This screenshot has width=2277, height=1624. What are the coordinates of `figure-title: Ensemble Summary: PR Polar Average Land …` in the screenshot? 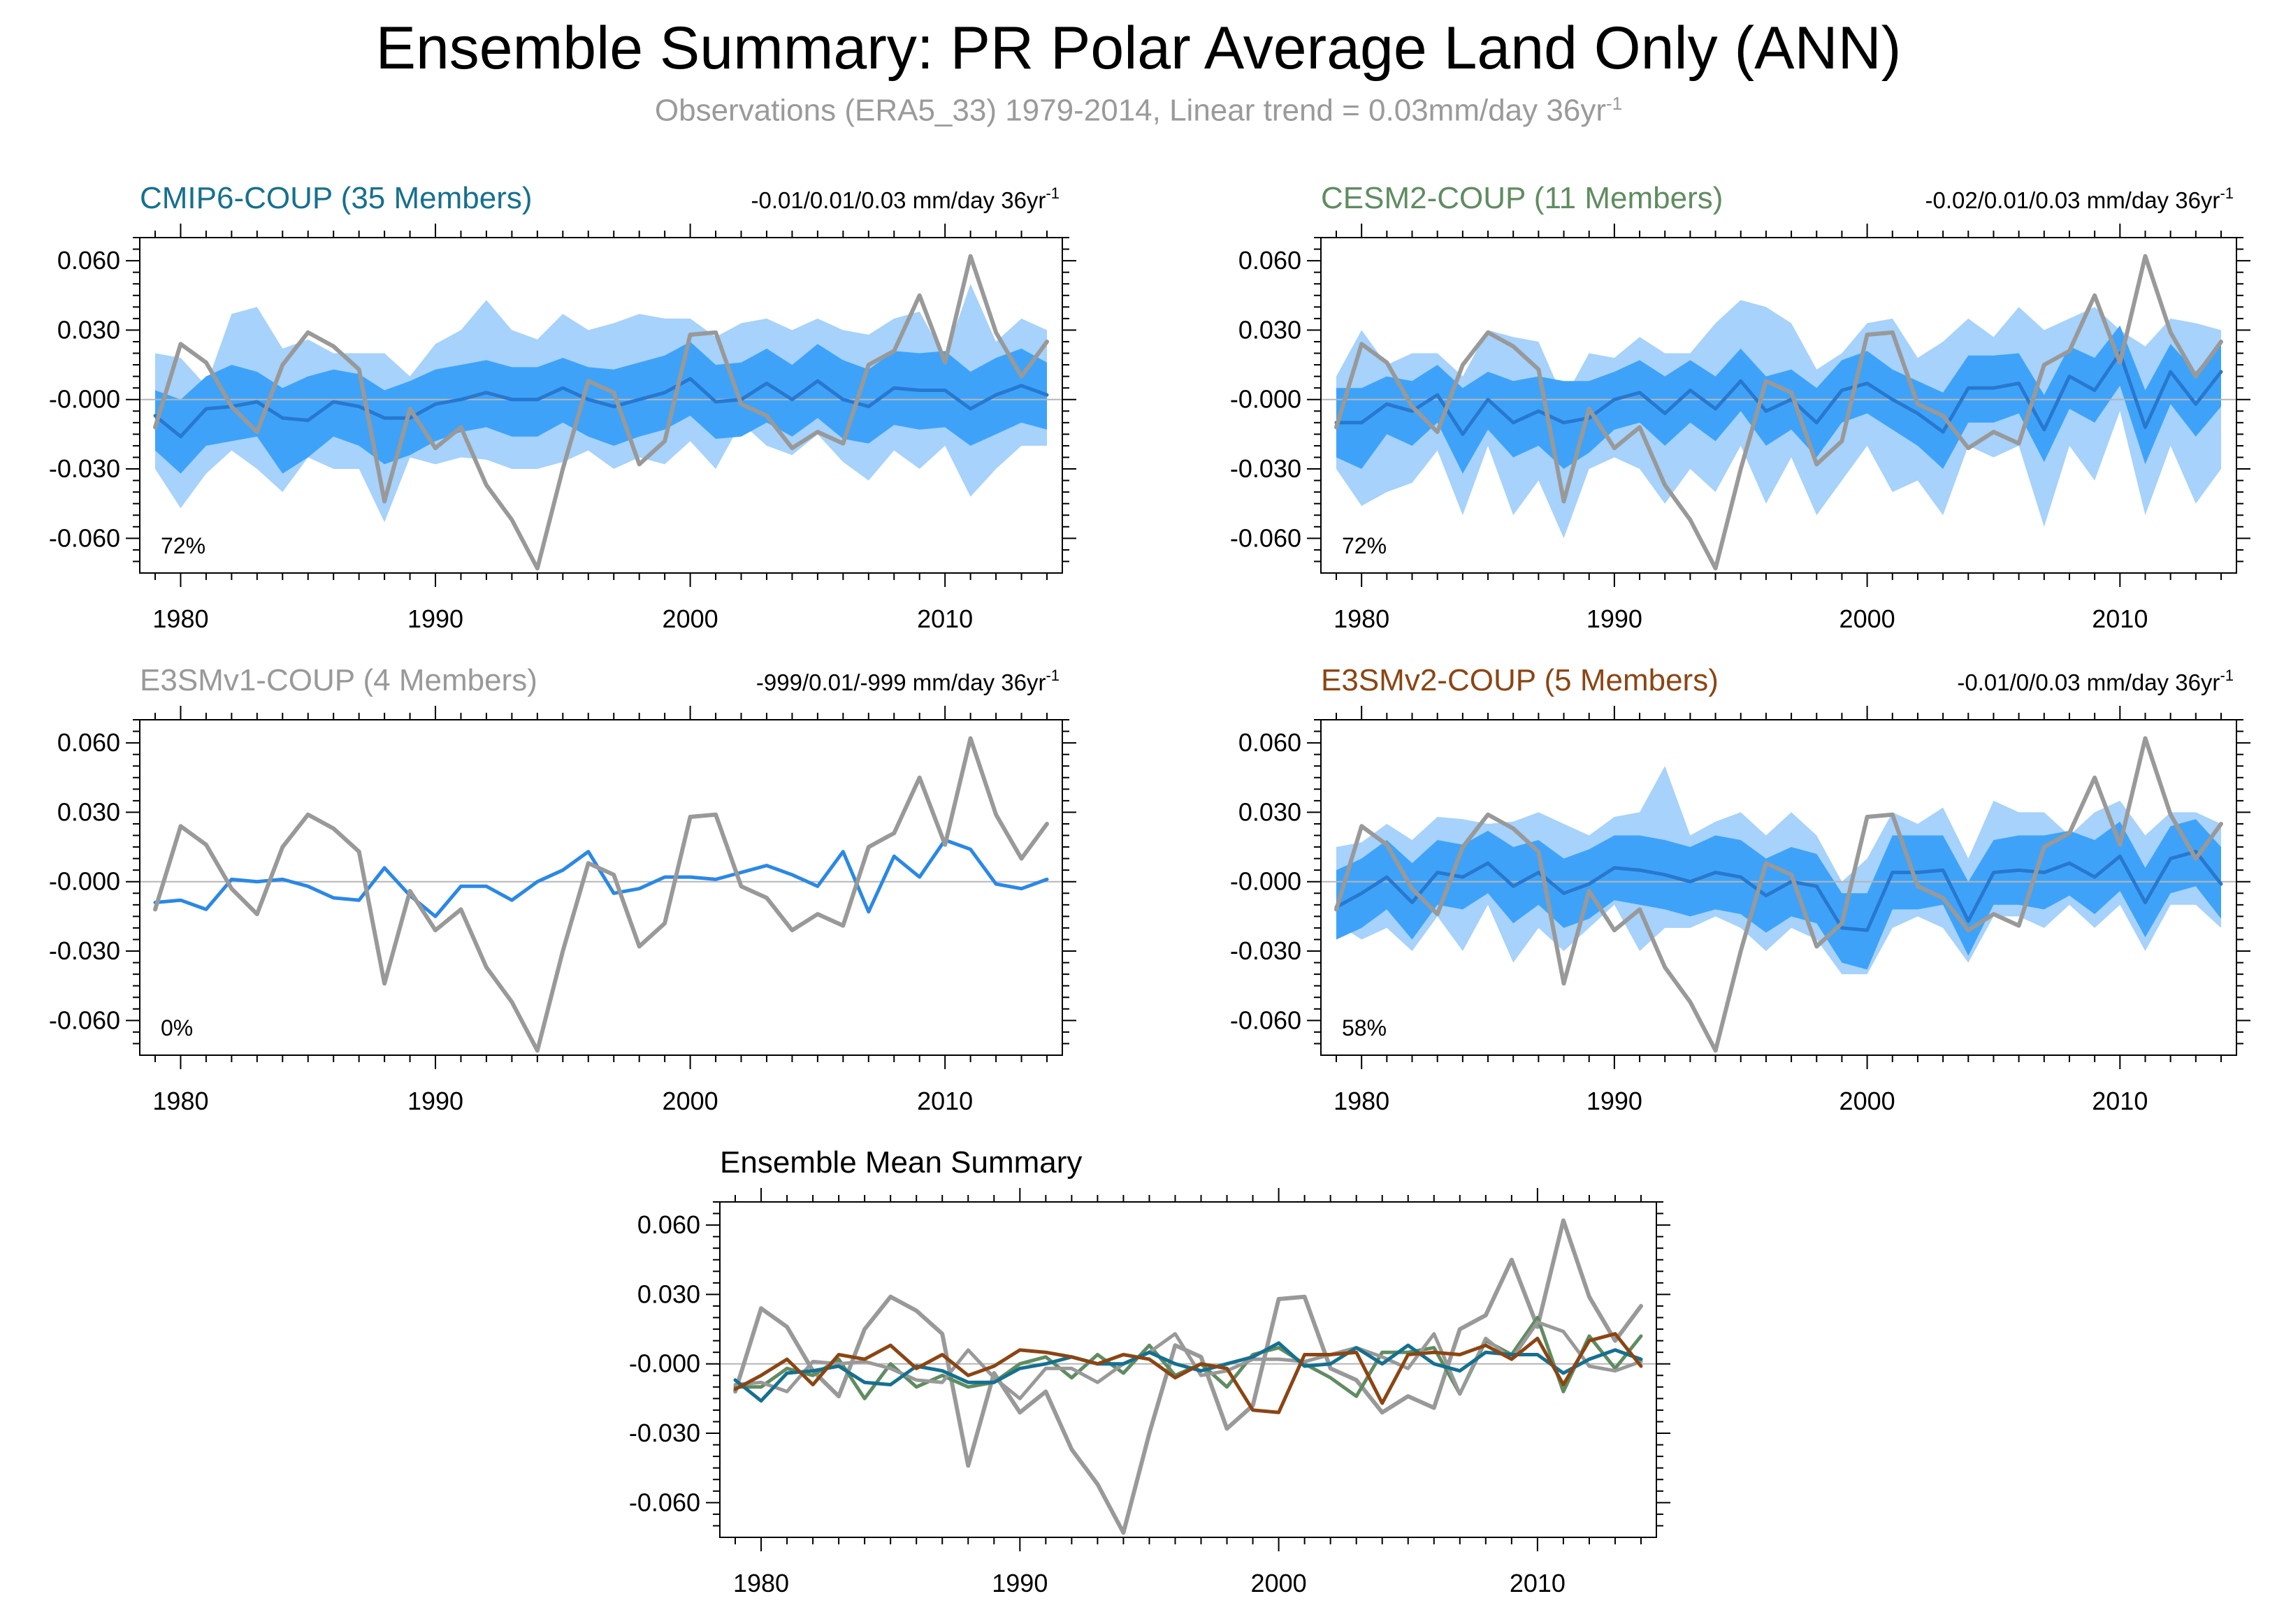 It's located at (1138, 49).